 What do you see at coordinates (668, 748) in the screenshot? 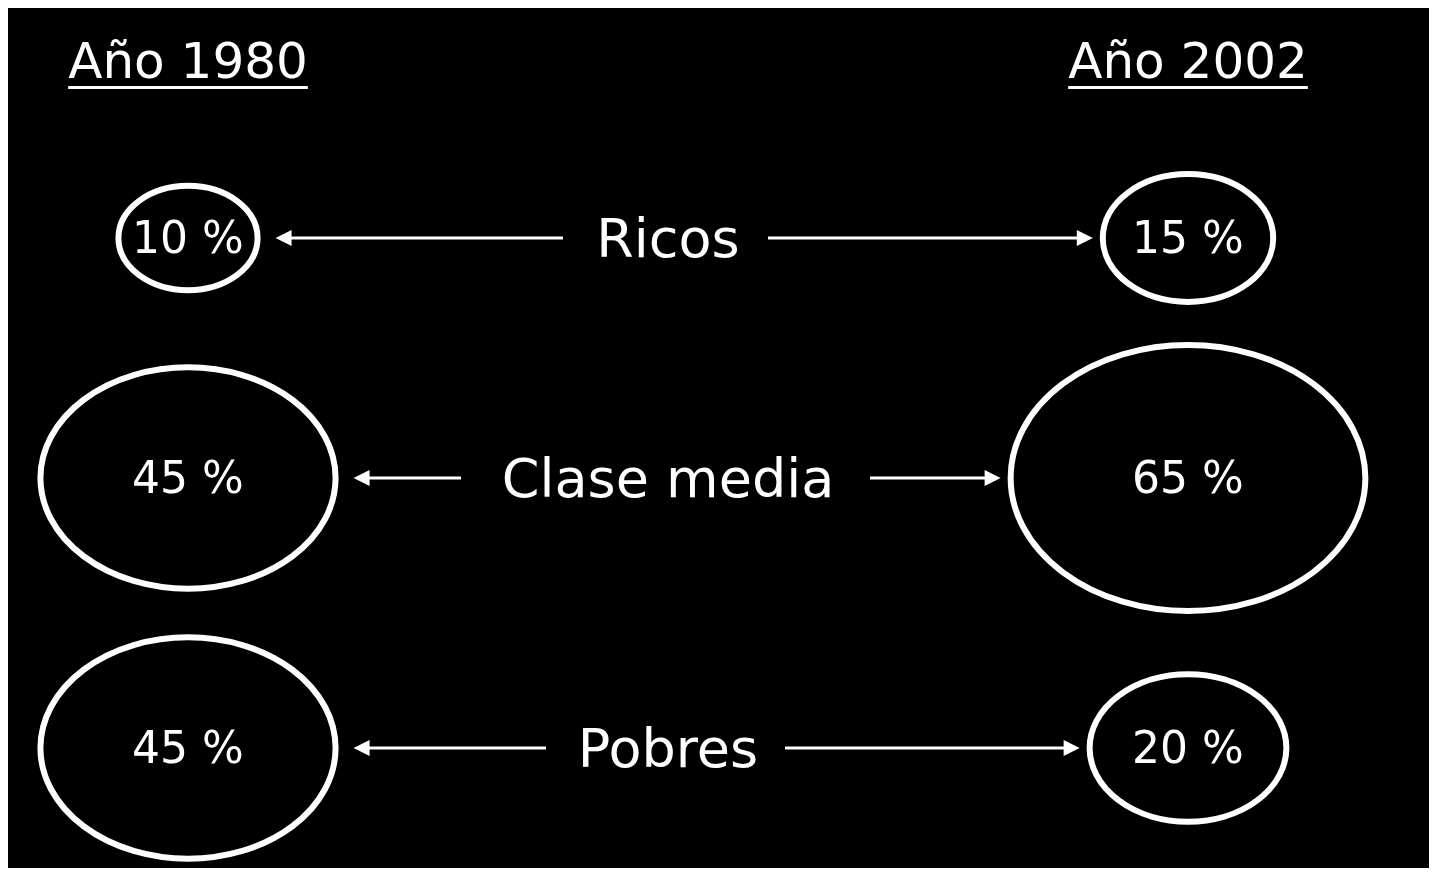
I see `category-label: Pobres` at bounding box center [668, 748].